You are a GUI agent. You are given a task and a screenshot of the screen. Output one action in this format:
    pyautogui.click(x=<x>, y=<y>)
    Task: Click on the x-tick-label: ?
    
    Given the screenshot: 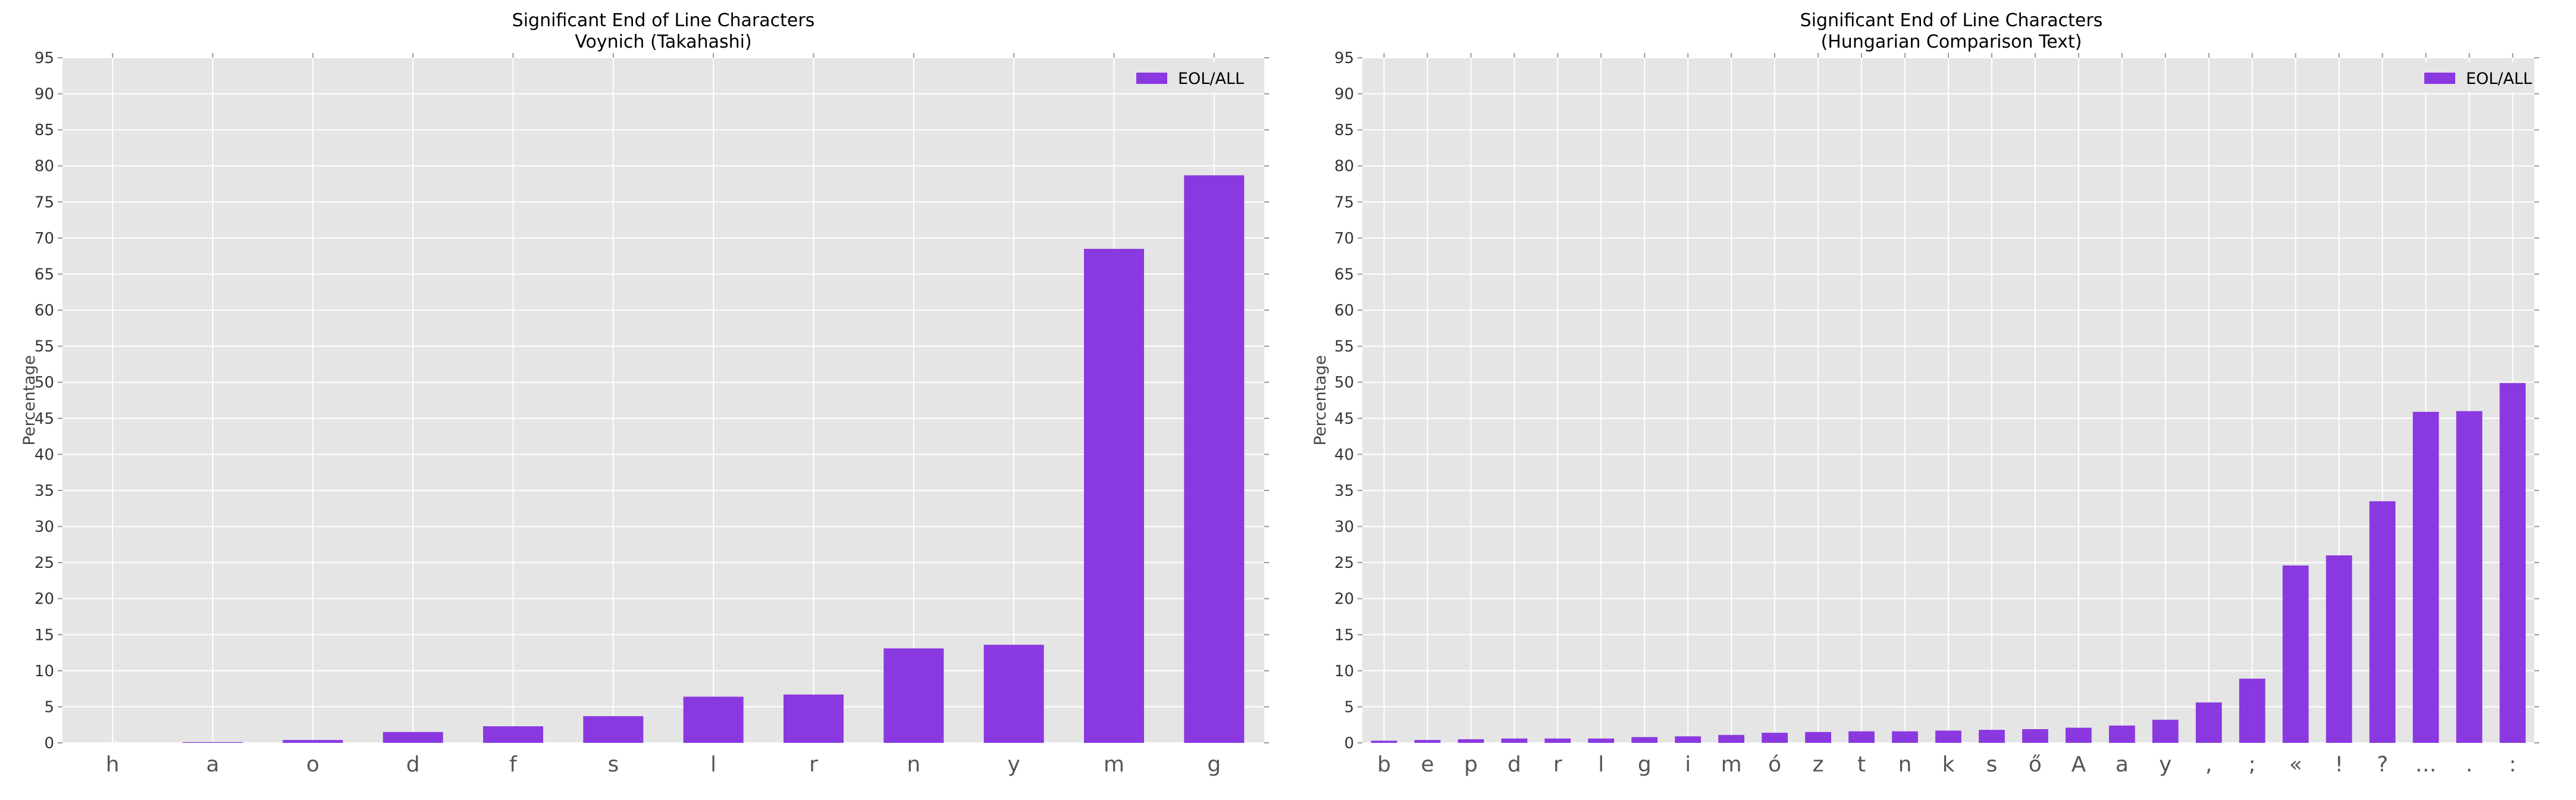 What is the action you would take?
    pyautogui.click(x=2382, y=764)
    